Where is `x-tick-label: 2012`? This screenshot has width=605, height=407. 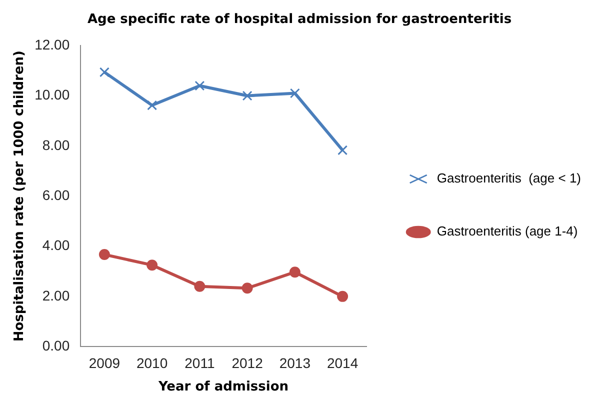 x-tick-label: 2012 is located at coordinates (248, 362).